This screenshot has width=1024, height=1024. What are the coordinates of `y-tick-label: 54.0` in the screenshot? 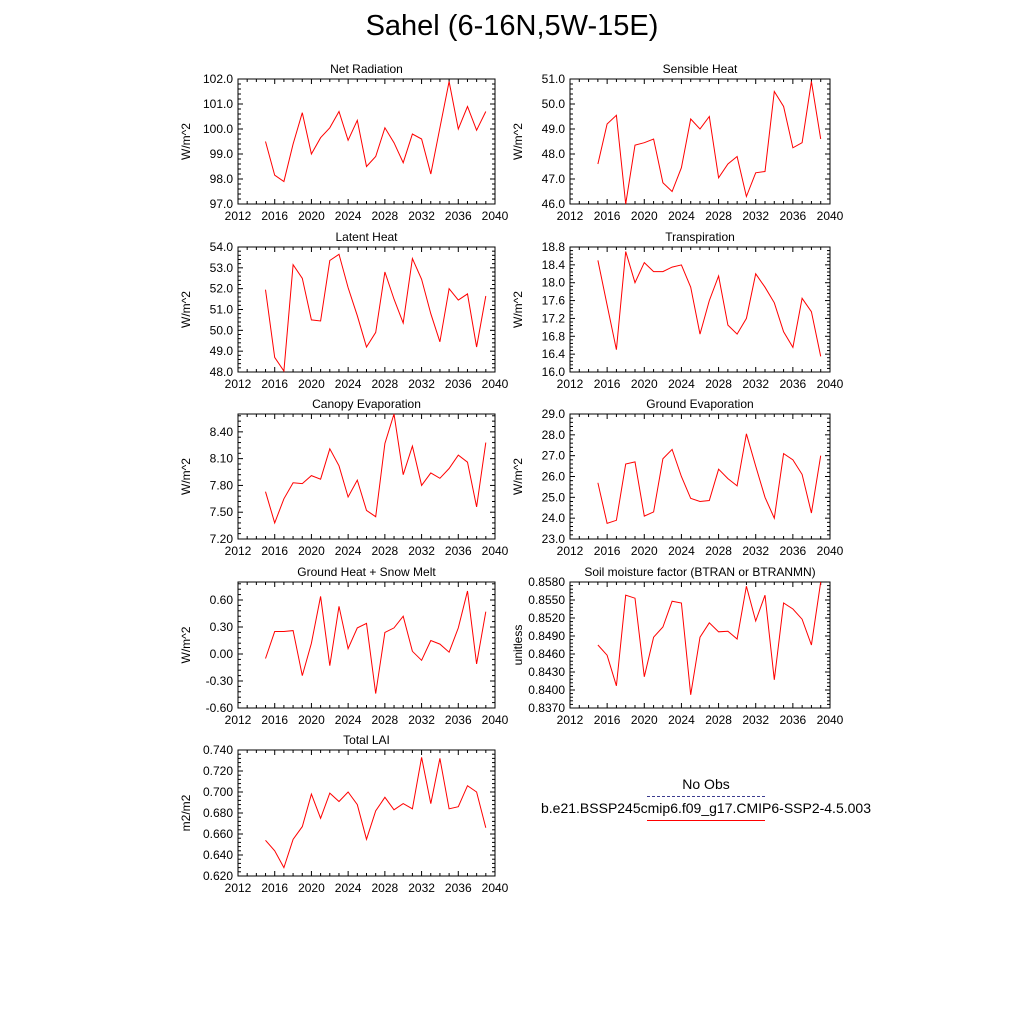 It's located at (222, 247).